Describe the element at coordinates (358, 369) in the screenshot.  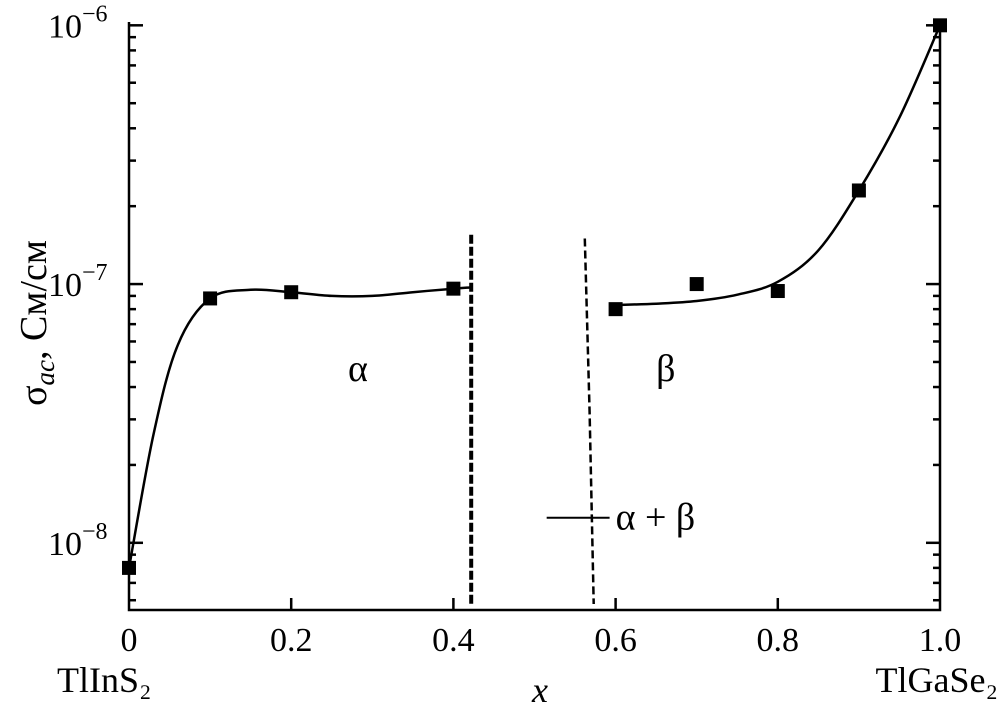
I see `region-label: α` at that location.